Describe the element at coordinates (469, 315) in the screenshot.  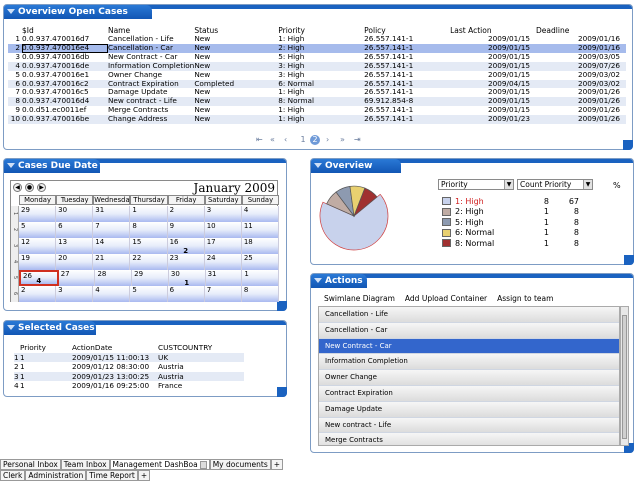
I see `action-item: Cancellation - Life` at that location.